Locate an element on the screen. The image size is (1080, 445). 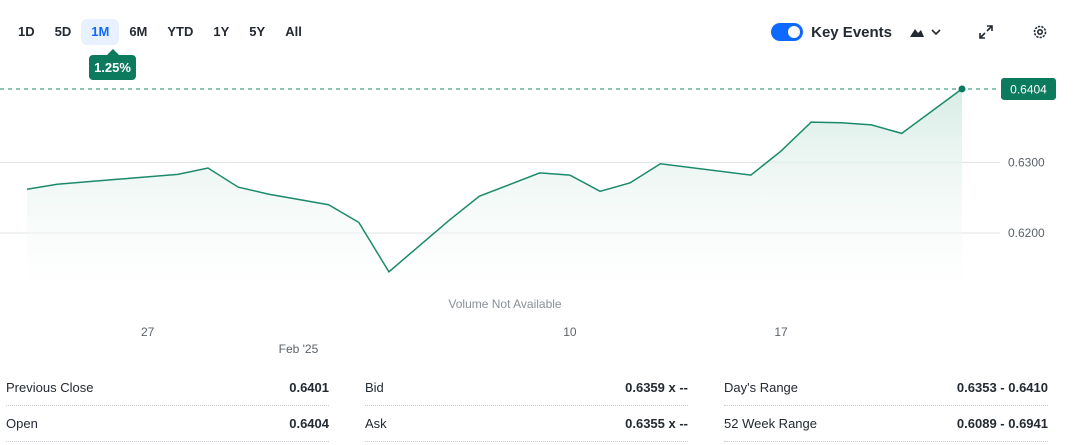
last-value-label: 0.6404 is located at coordinates (1028, 89).